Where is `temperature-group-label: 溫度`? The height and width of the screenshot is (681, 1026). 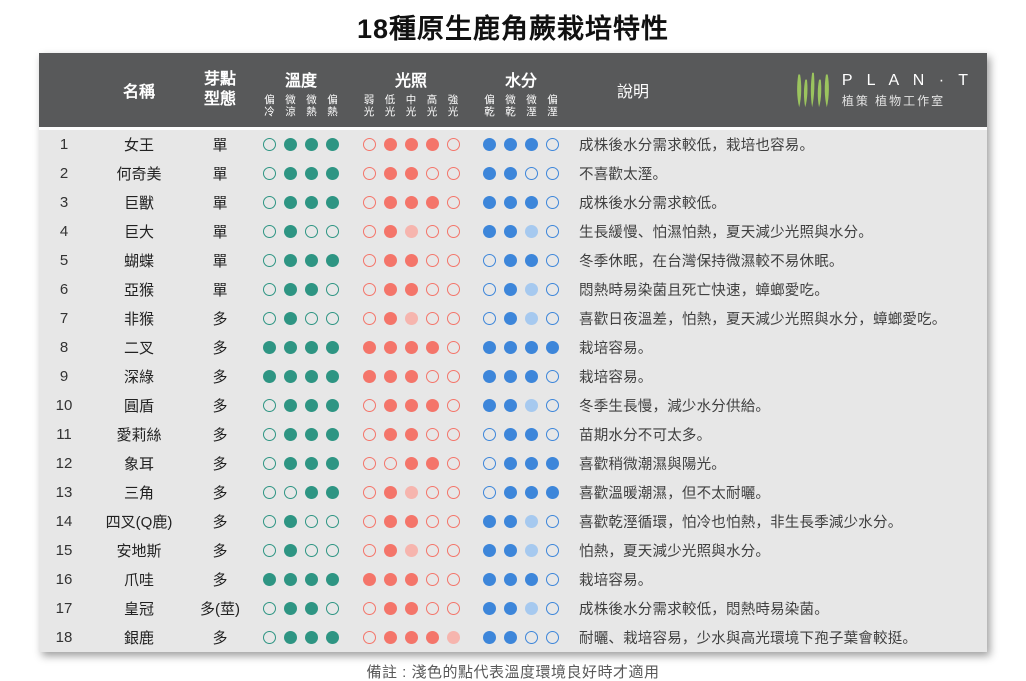 temperature-group-label: 溫度 is located at coordinates (300, 82).